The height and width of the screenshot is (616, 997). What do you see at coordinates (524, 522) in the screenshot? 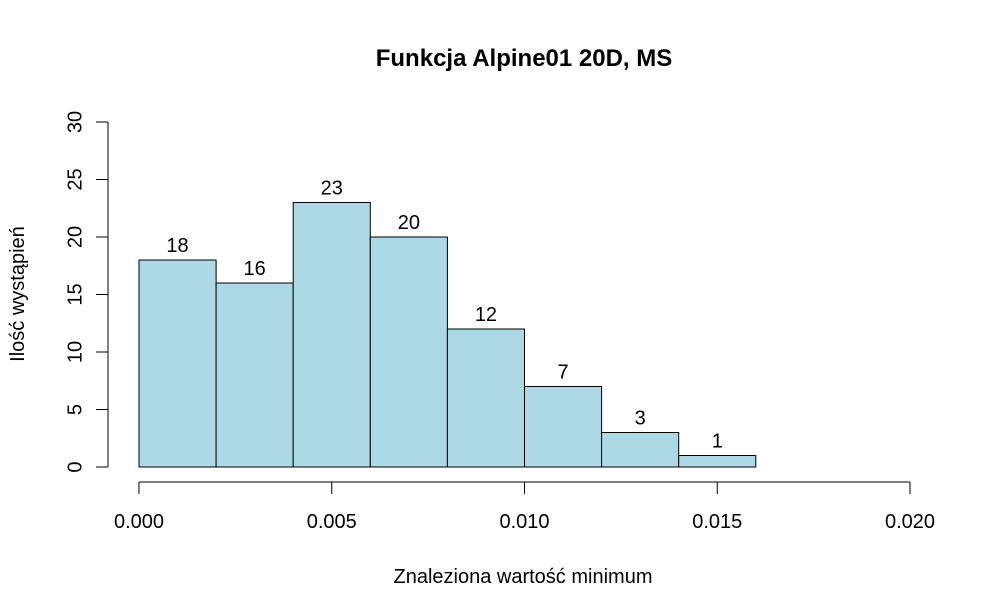
I see `x-tick-label: 0.010` at bounding box center [524, 522].